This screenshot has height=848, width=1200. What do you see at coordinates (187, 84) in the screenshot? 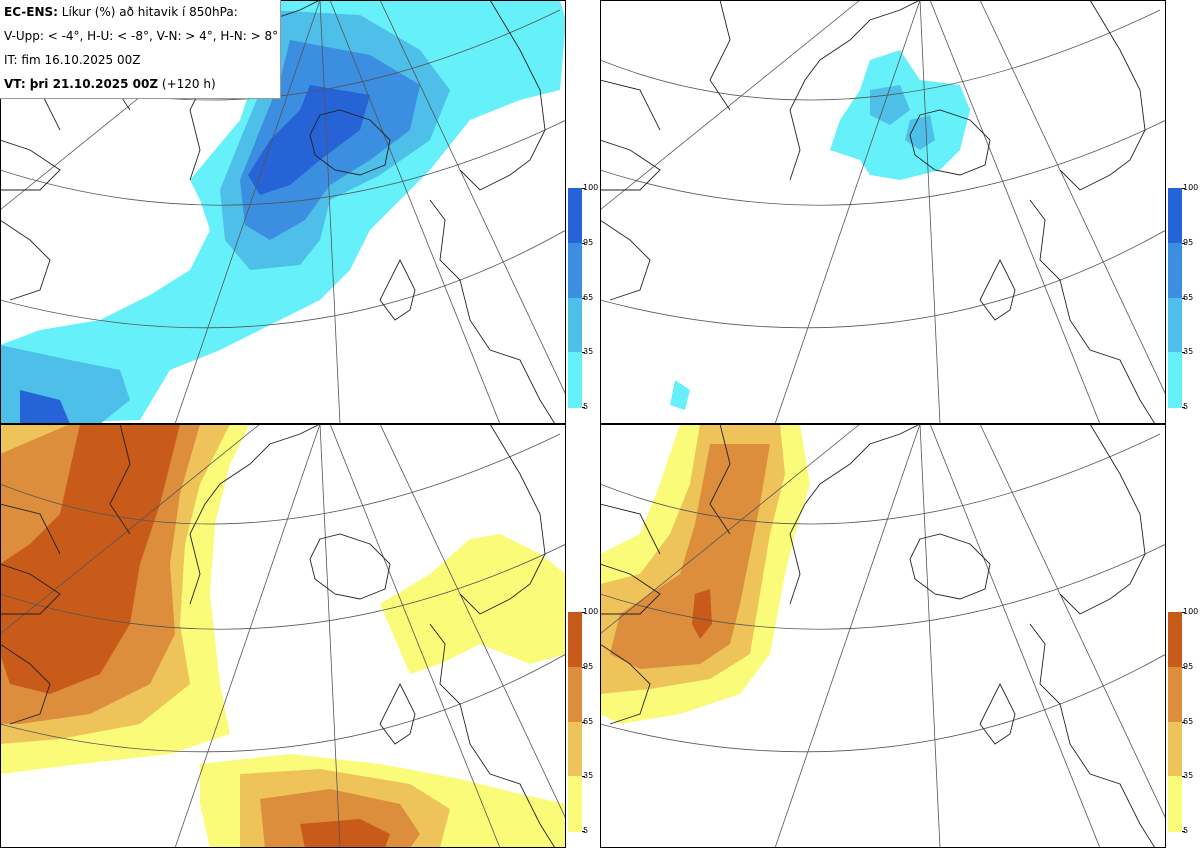
I see `legend-lead-time: (+120 h)` at bounding box center [187, 84].